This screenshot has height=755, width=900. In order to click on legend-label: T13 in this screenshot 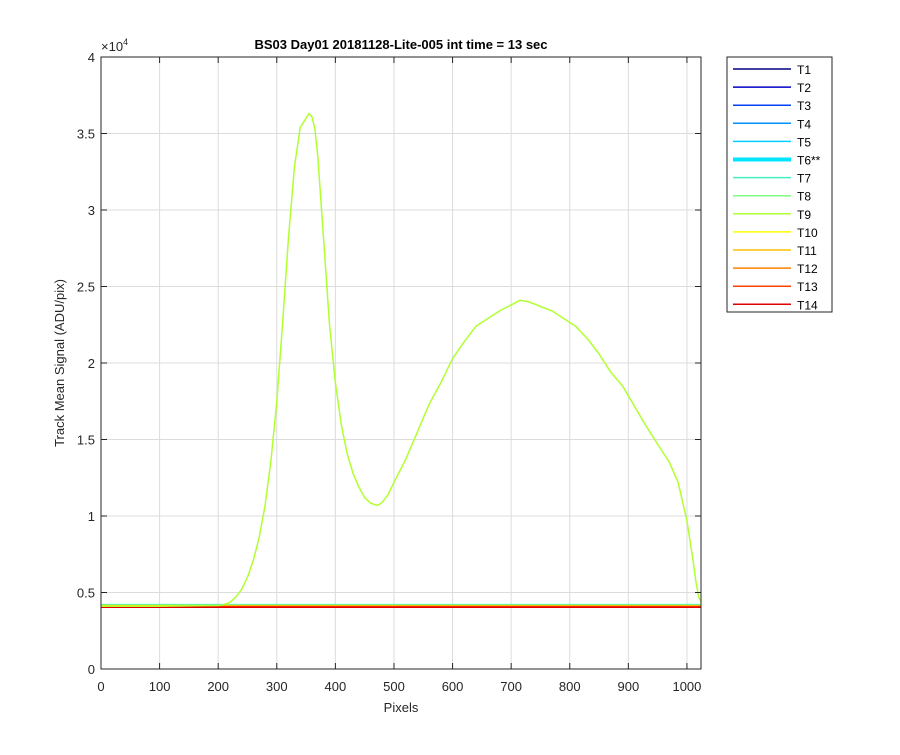, I will do `click(807, 287)`.